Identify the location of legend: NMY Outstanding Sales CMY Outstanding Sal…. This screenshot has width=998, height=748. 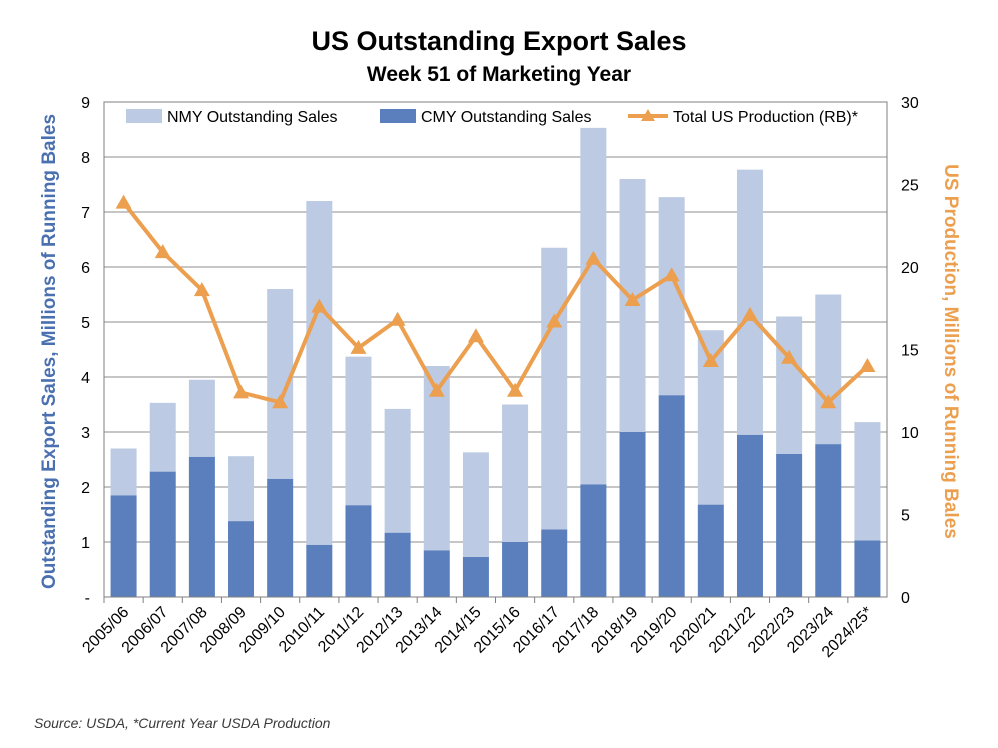
(492, 117).